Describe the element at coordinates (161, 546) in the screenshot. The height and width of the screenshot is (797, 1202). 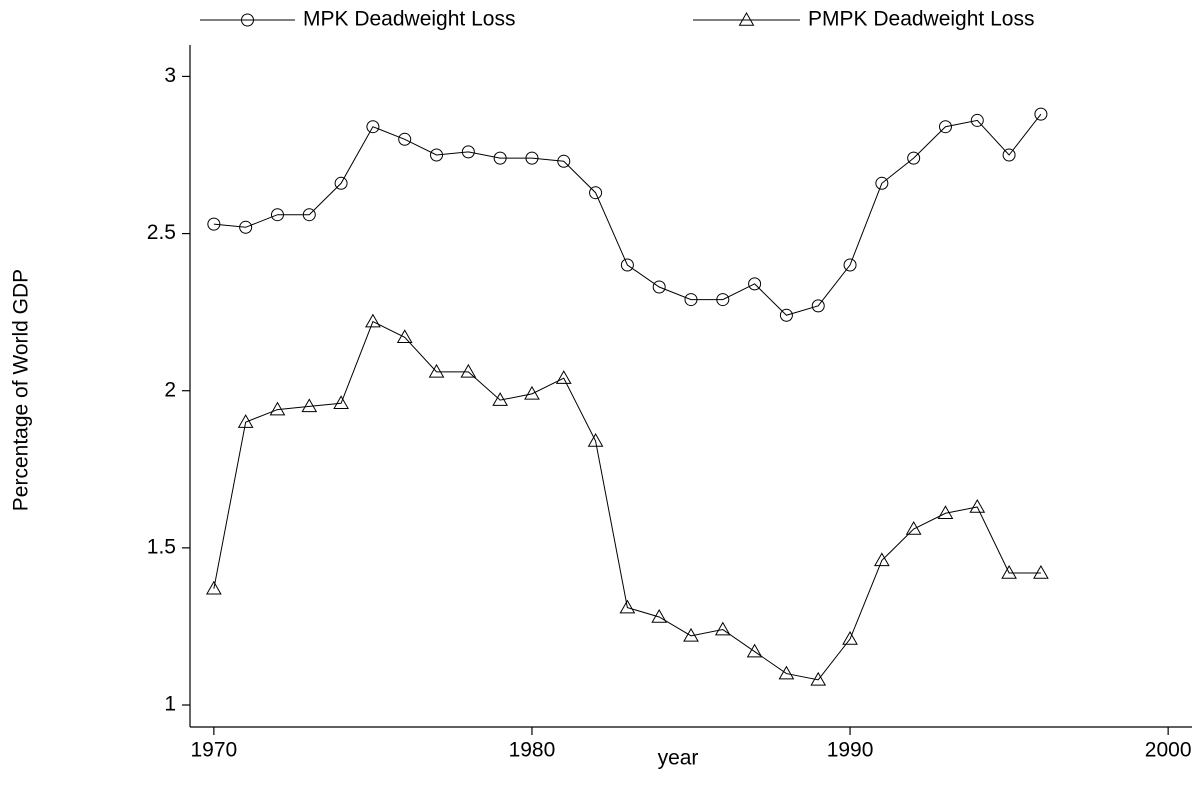
I see `y-tick-label: 1.5` at that location.